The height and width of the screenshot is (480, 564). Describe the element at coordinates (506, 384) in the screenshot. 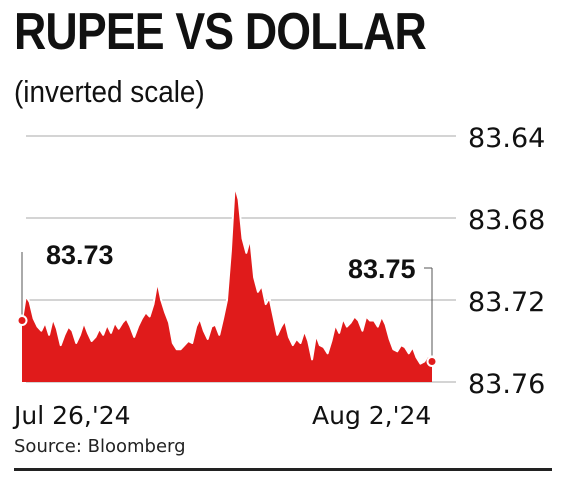

I see `y-tick-label: 83.76` at that location.